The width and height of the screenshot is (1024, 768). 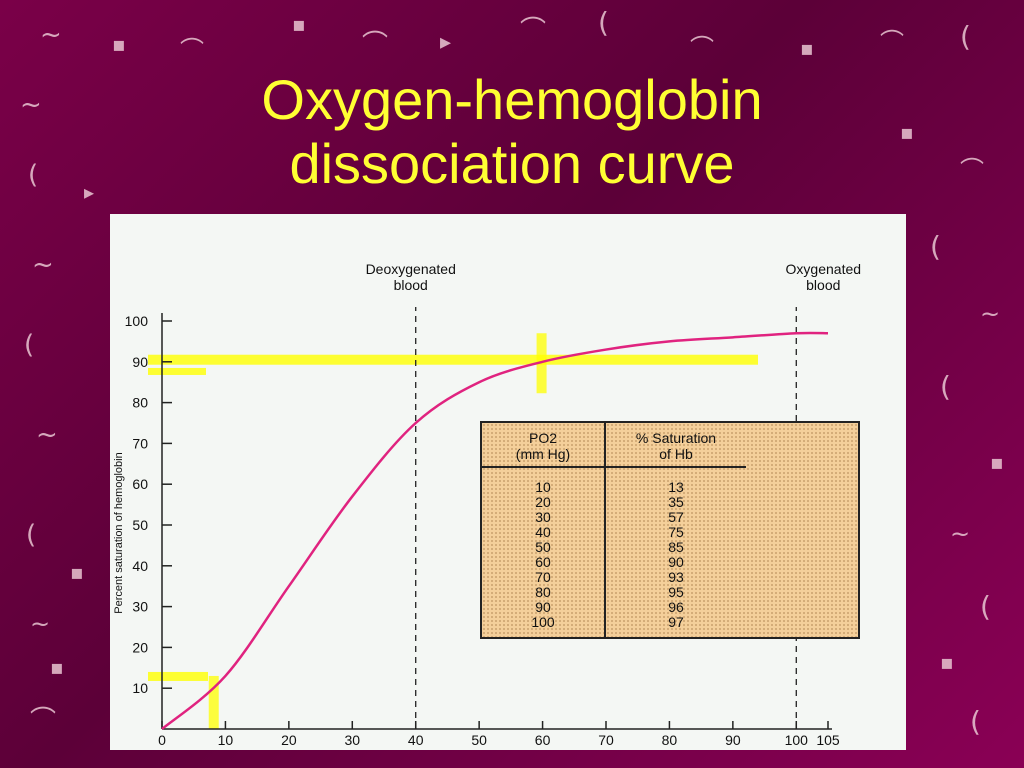 I want to click on table-cell-po2: 100, so click(x=543, y=622).